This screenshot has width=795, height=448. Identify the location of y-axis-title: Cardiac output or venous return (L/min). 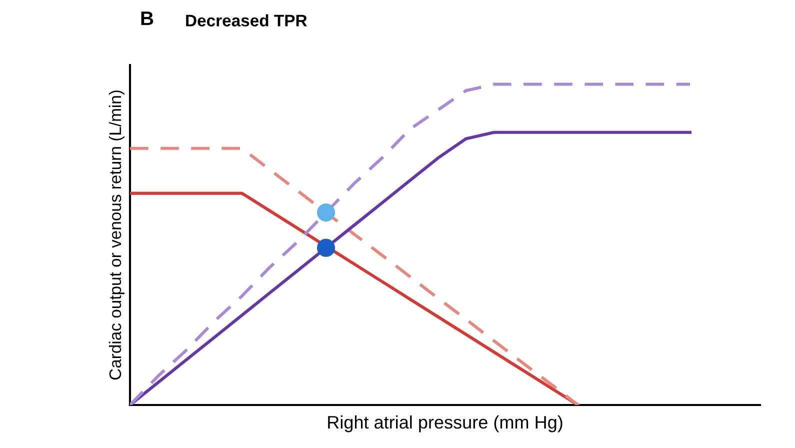
(116, 235).